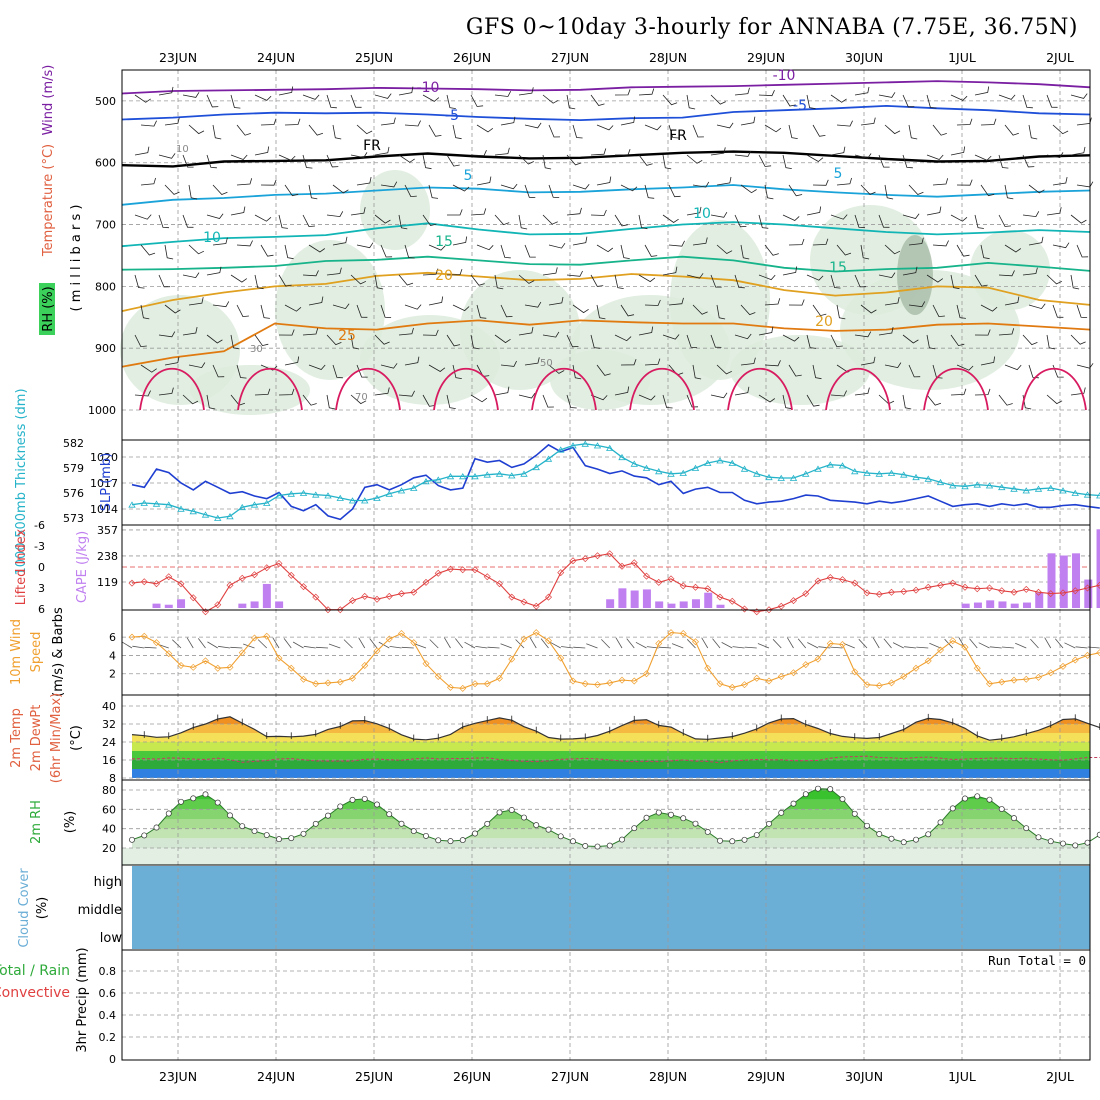 This screenshot has width=1100, height=1100. I want to click on ylabel-minmax: (6hr Min/Max), so click(56, 738).